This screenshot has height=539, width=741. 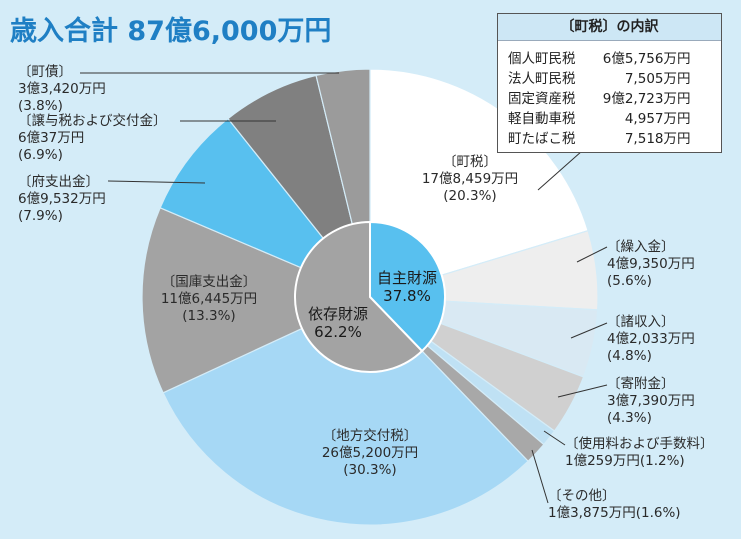 I want to click on slice-label-name: 〔町税〕, so click(x=470, y=162).